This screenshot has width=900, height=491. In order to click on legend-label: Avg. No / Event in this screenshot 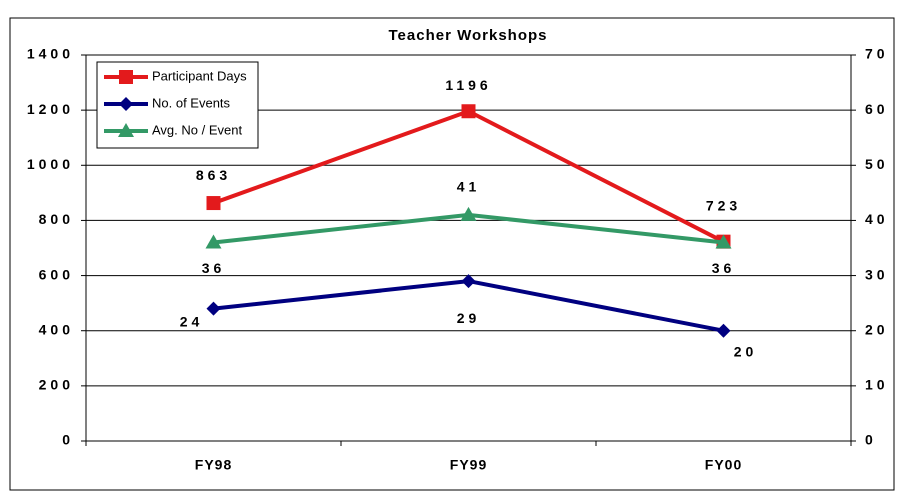, I will do `click(197, 129)`.